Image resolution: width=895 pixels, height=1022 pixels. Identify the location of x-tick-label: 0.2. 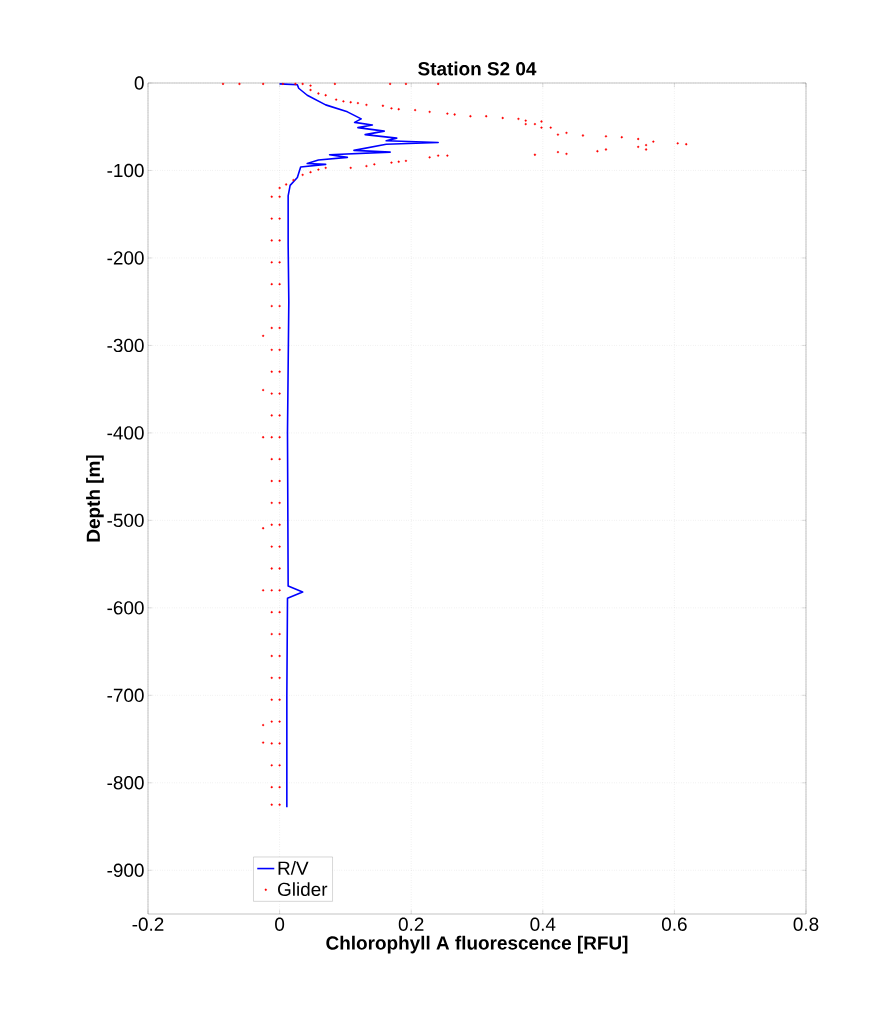
(411, 924).